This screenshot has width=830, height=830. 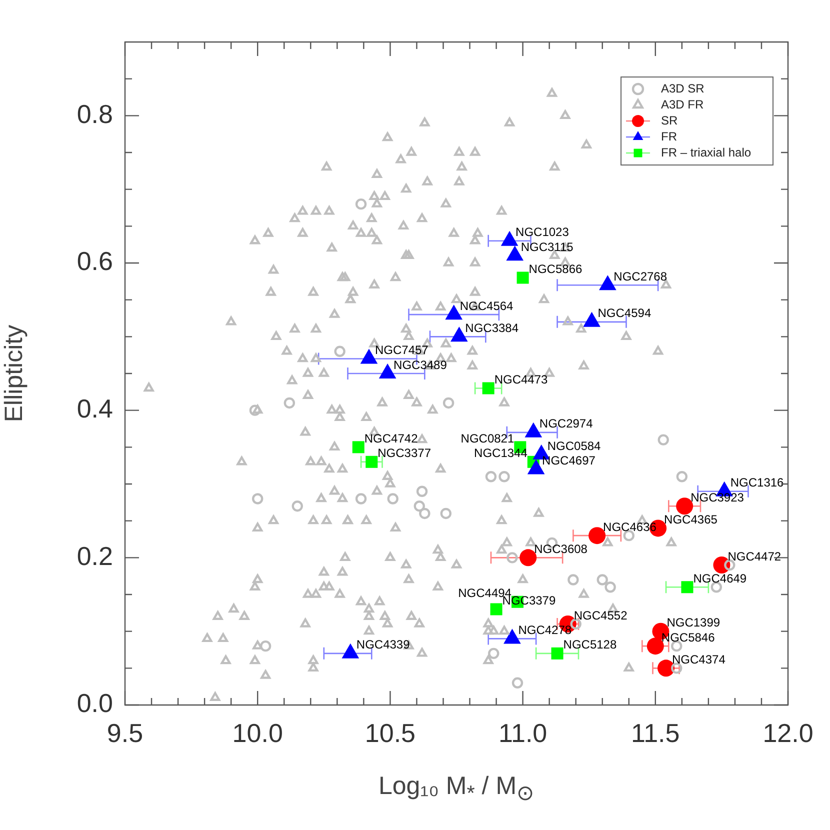 What do you see at coordinates (574, 445) in the screenshot?
I see `annotation: NGC0584` at bounding box center [574, 445].